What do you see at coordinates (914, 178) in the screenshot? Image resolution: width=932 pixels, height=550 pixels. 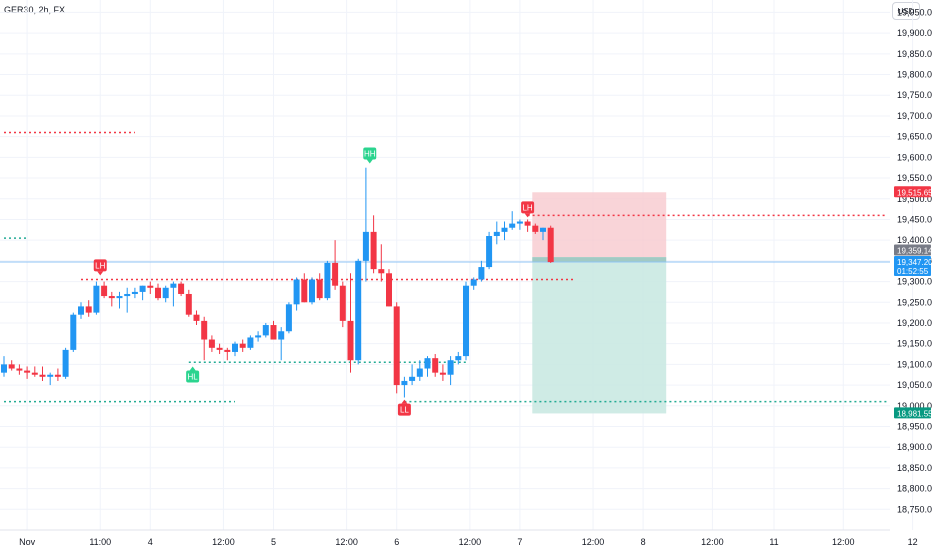 I see `y-tick-label: 19,550.00` at bounding box center [914, 178].